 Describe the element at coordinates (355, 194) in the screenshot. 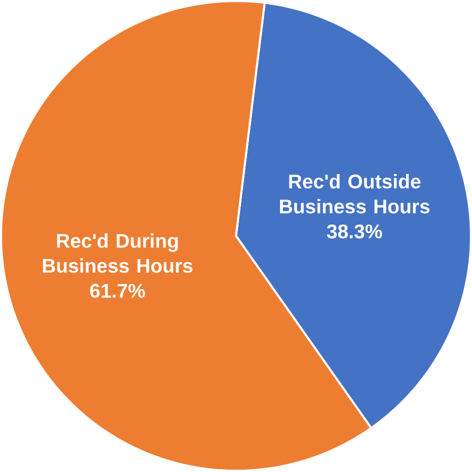

I see `slice-label: Rec'd Outside Business Hours` at that location.